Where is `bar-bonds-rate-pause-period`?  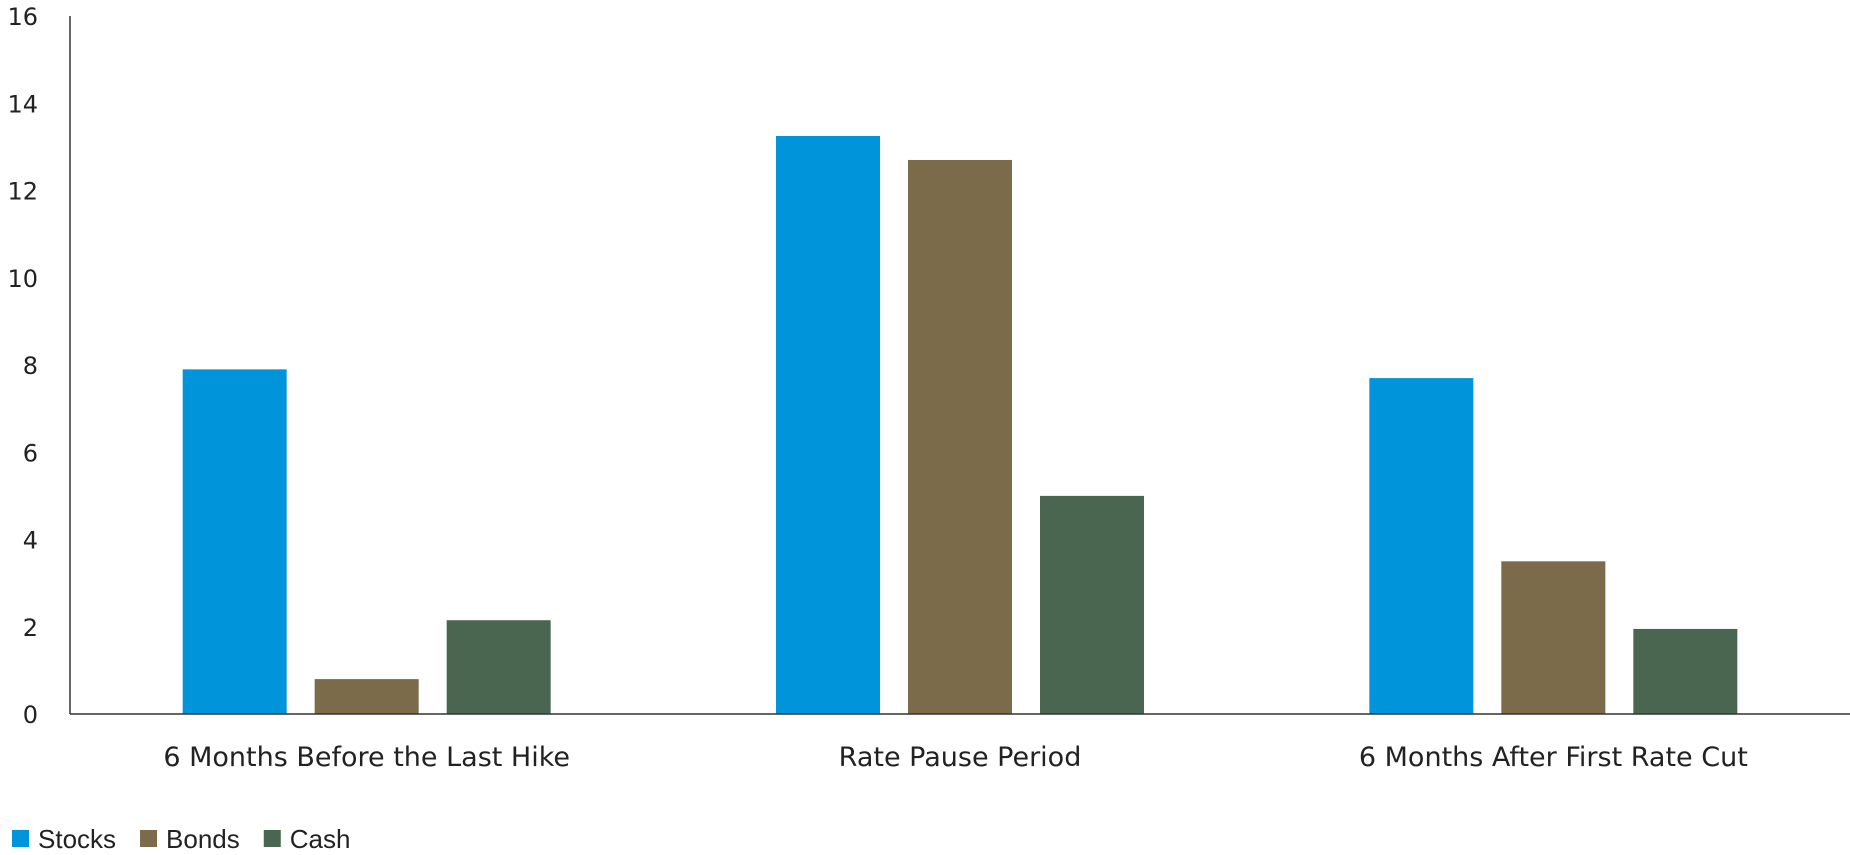 bar-bonds-rate-pause-period is located at coordinates (960, 436).